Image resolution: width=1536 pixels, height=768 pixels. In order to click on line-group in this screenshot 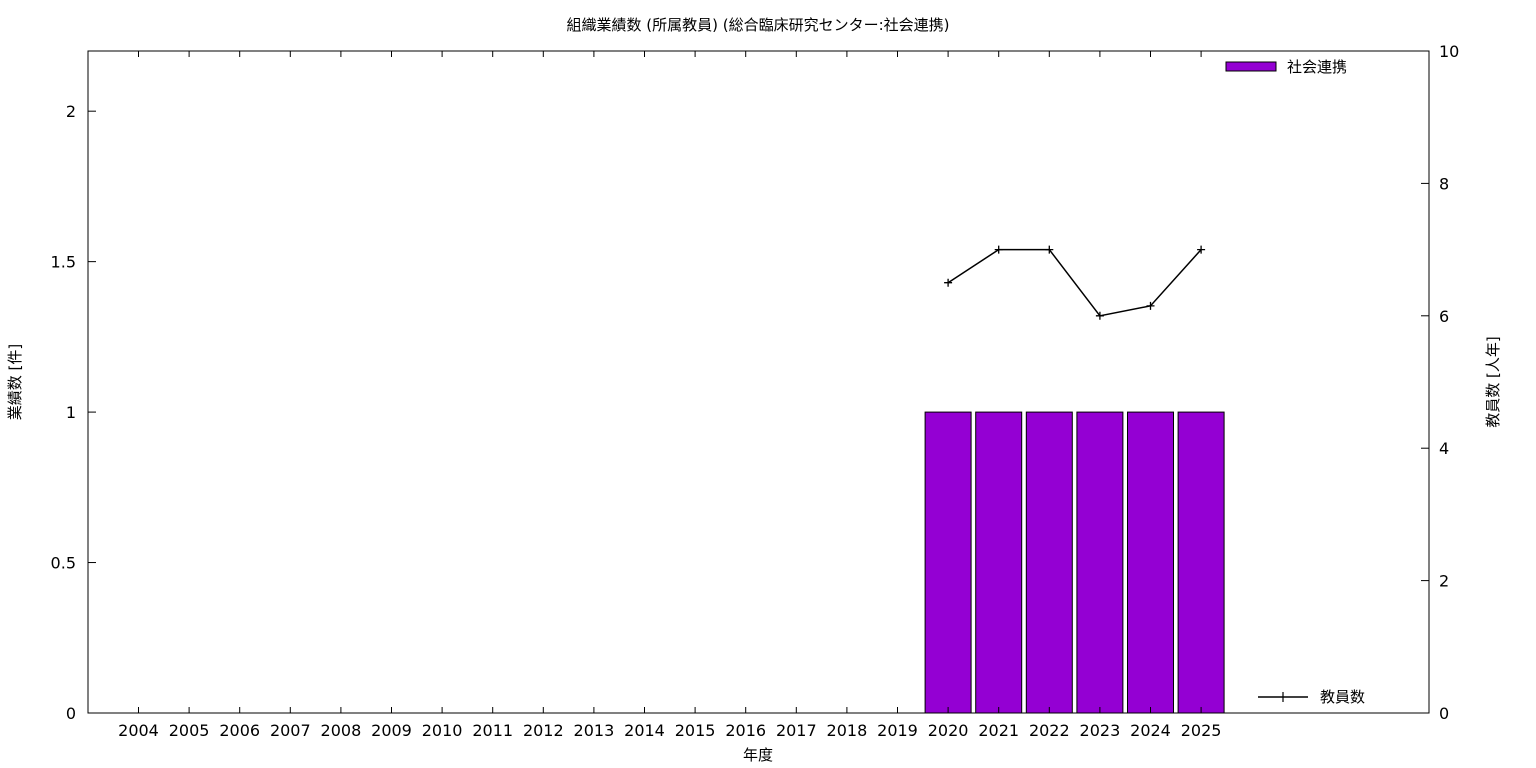, I will do `click(1075, 282)`.